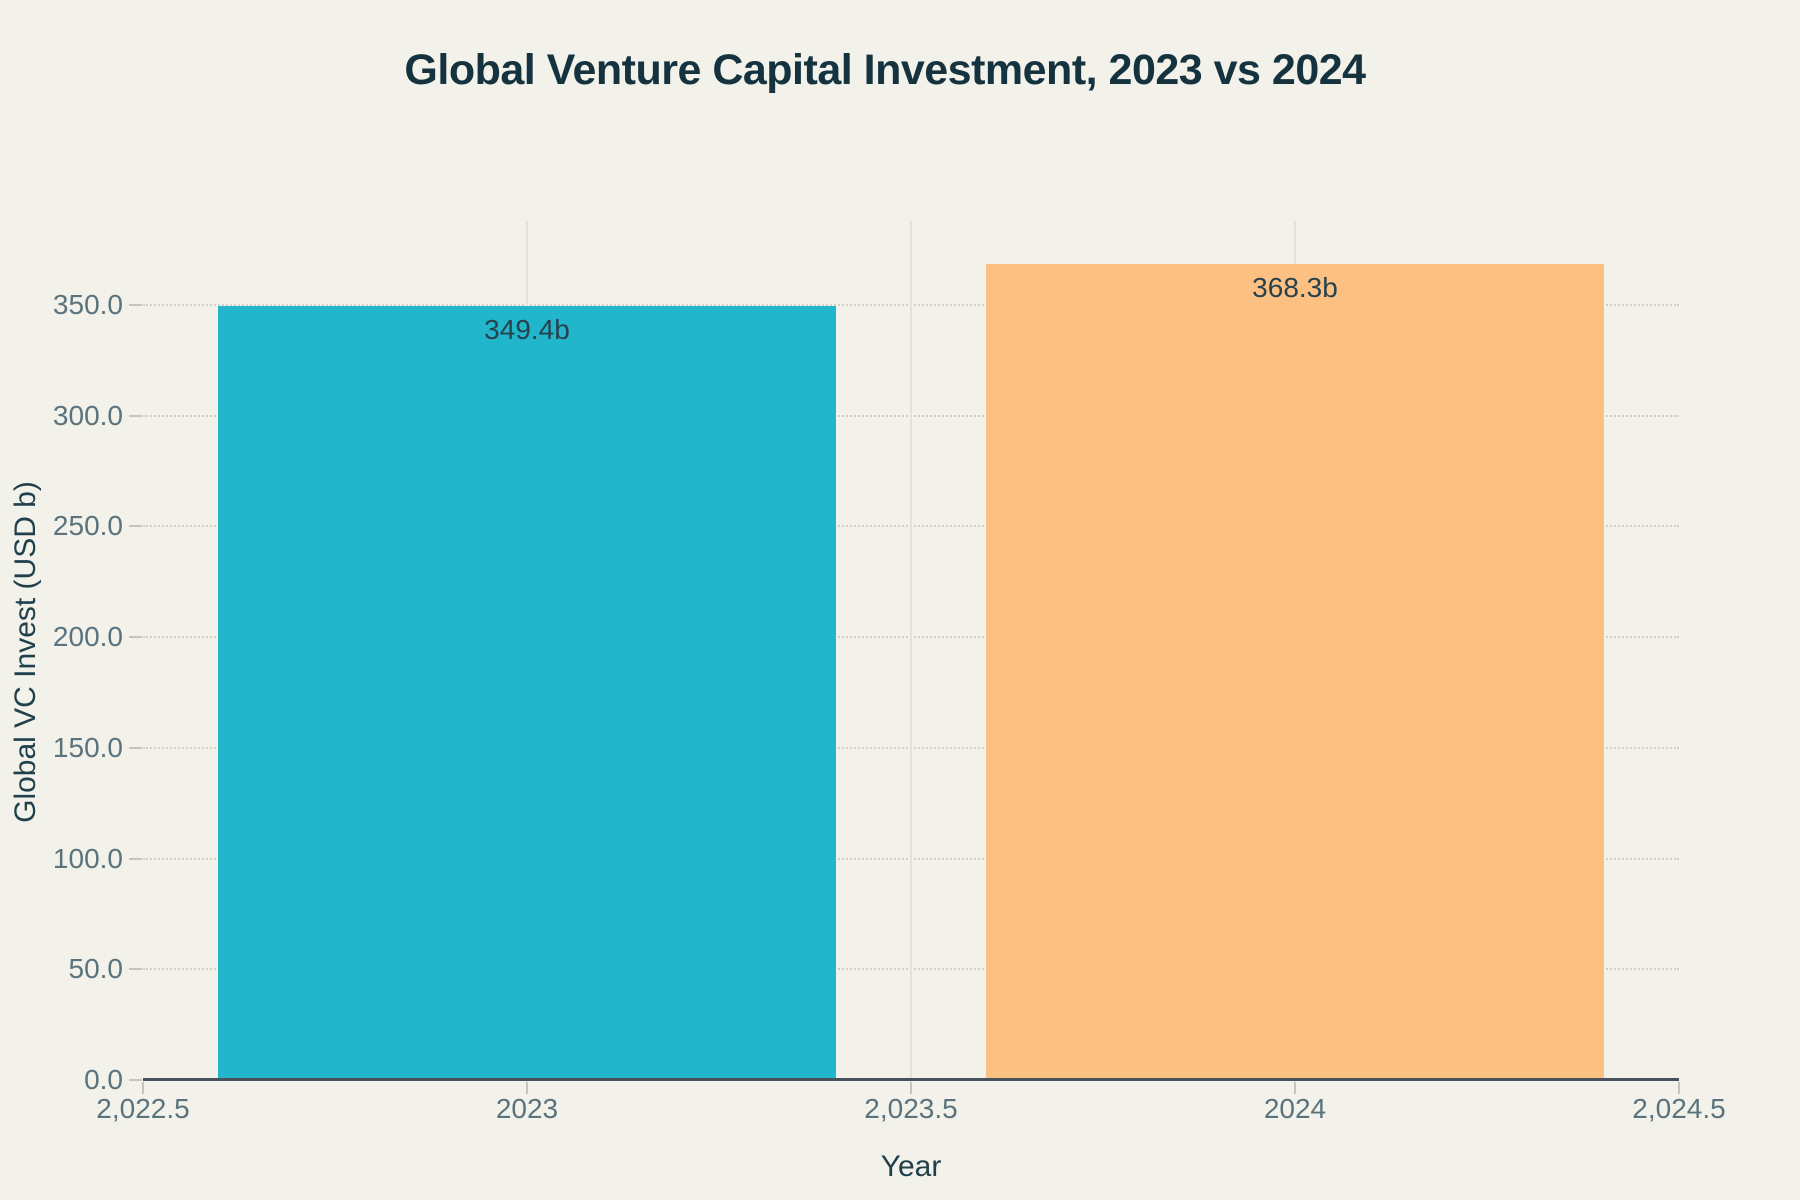  What do you see at coordinates (911, 1108) in the screenshot?
I see `x-tick-label: 2,023.5` at bounding box center [911, 1108].